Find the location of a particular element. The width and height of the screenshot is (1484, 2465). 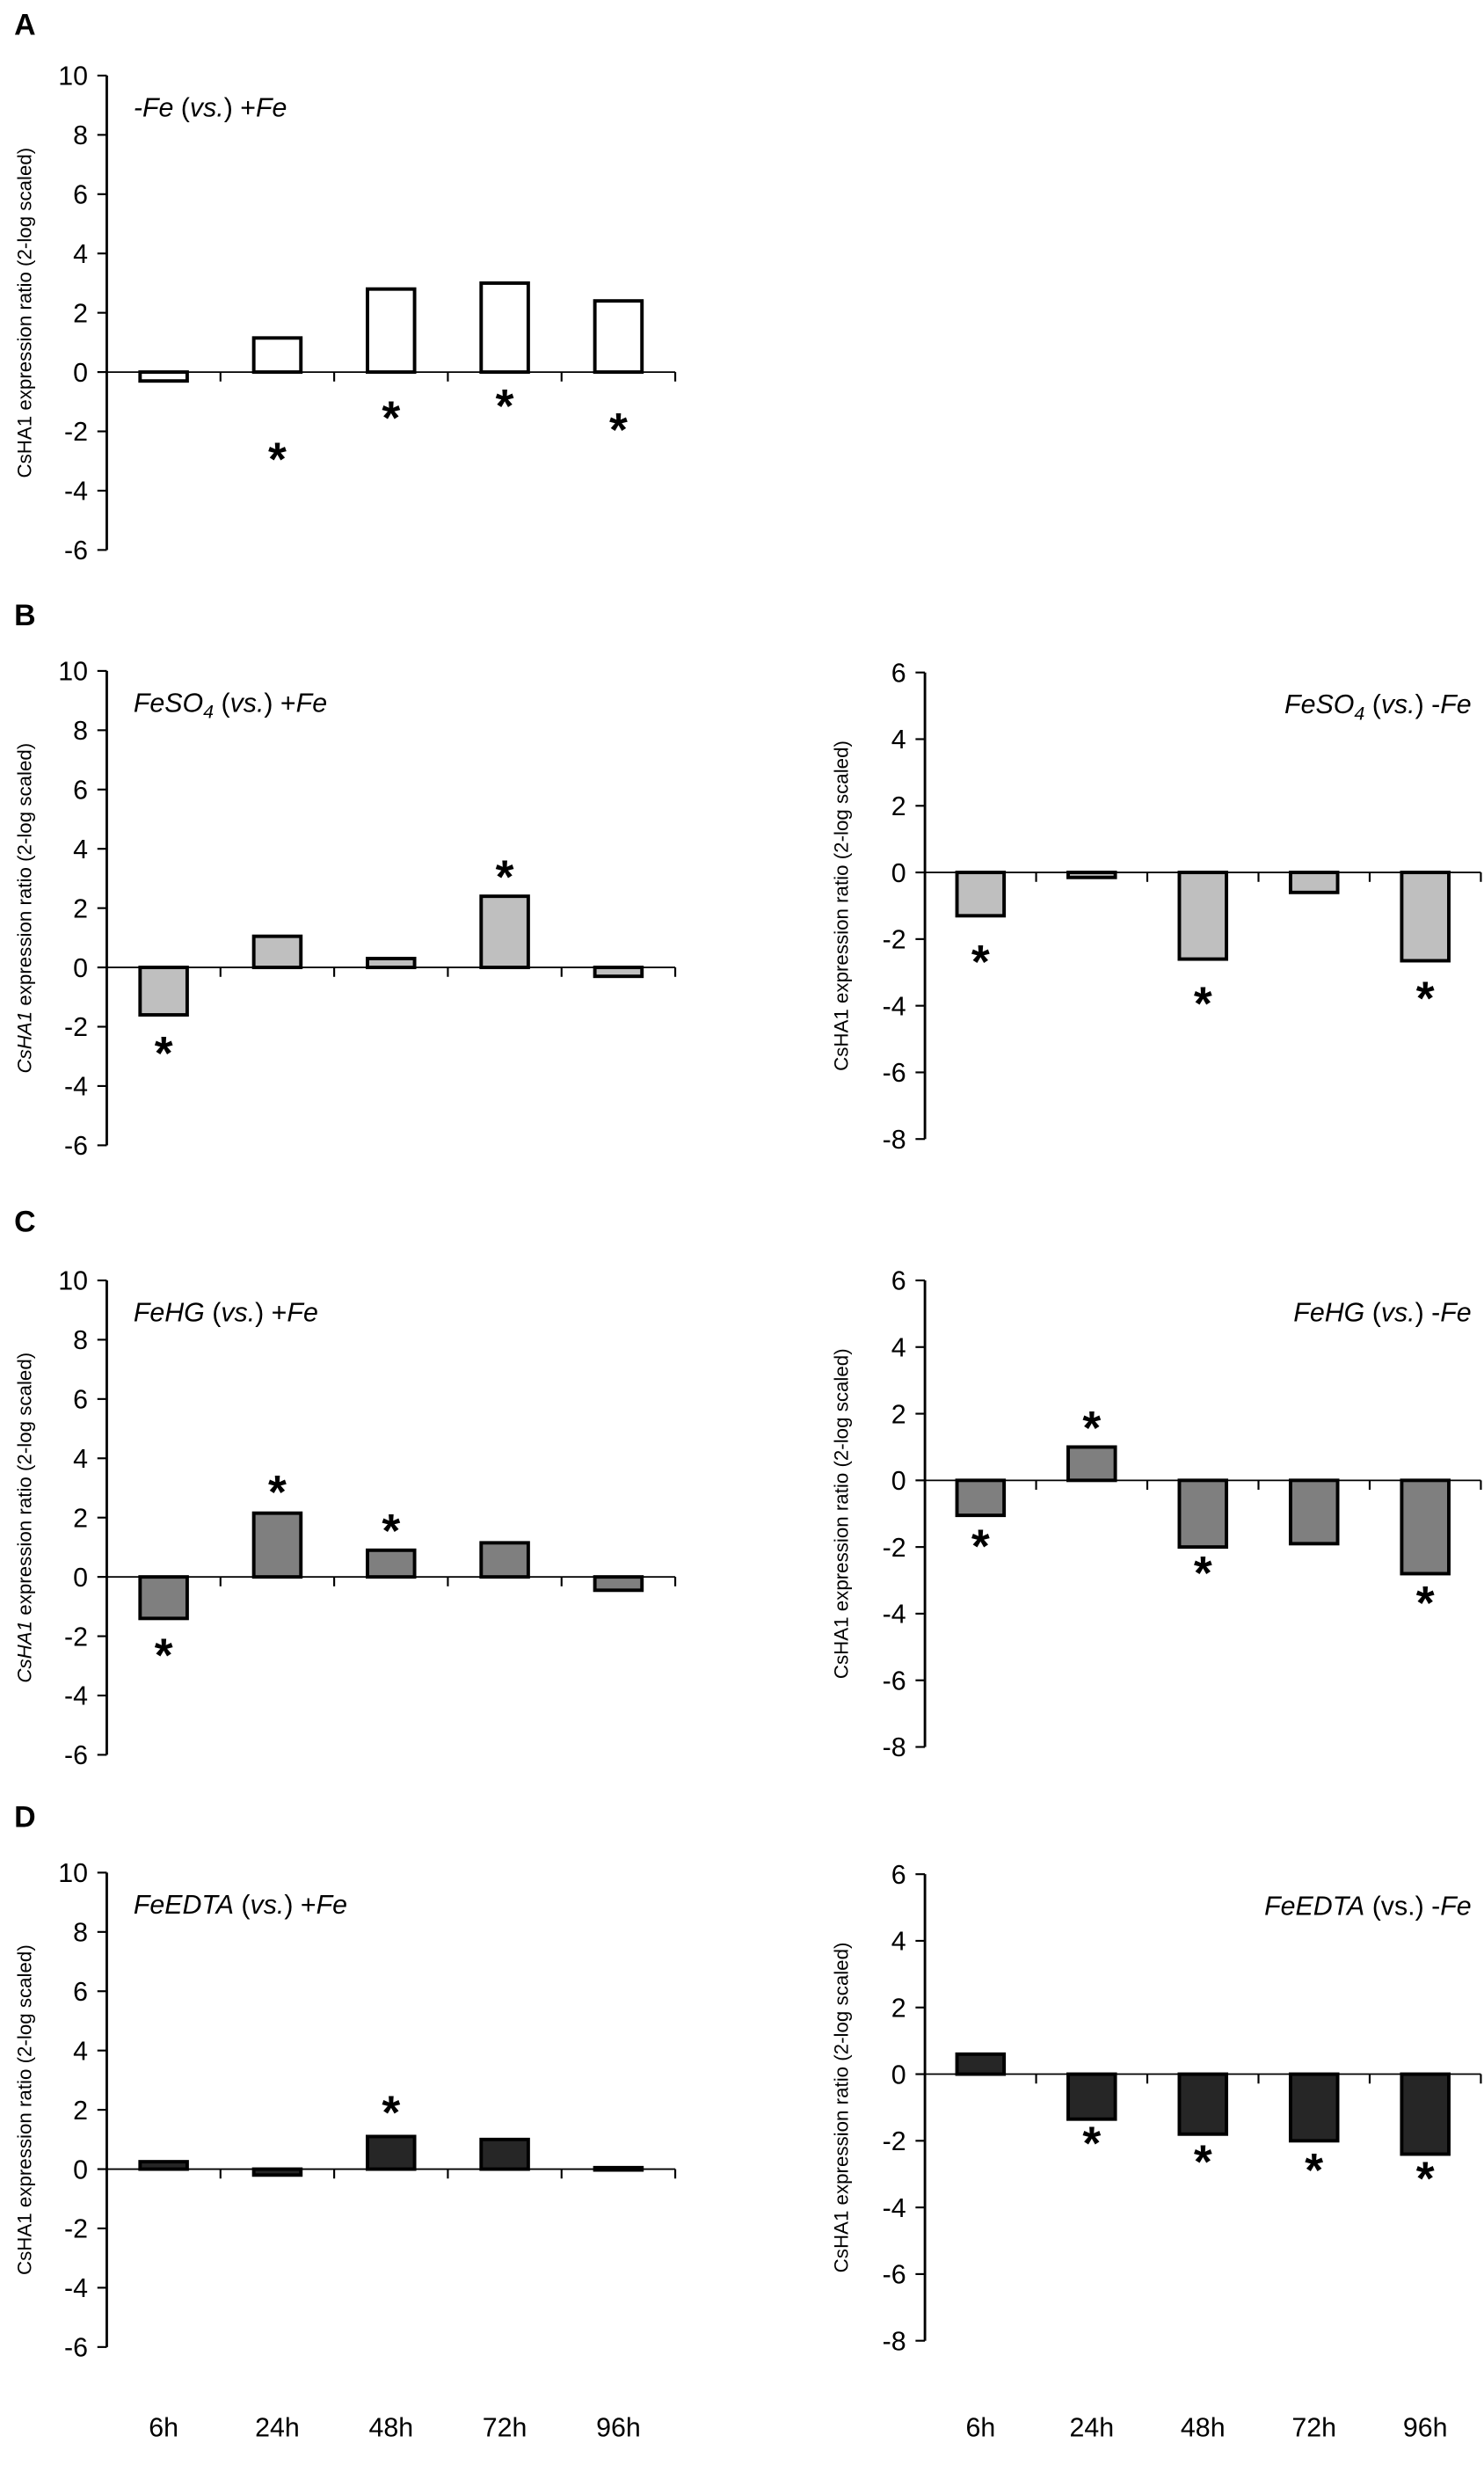

panel-title: FeHG (vs.) -Fe is located at coordinates (1382, 1312).